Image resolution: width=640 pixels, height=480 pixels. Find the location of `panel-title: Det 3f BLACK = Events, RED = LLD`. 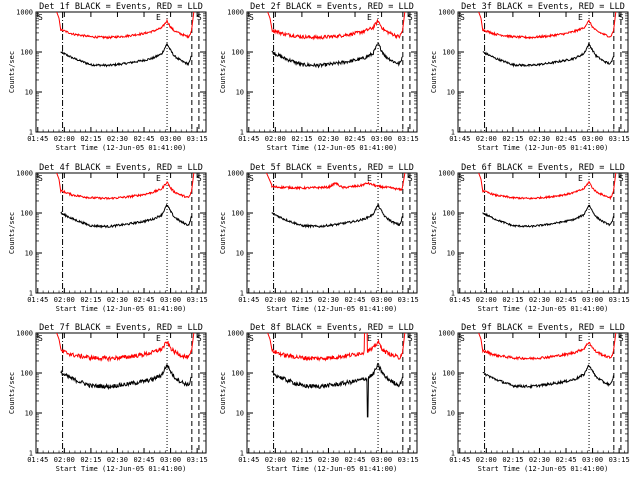

panel-title: Det 3f BLACK = Events, RED = LLD is located at coordinates (543, 7).